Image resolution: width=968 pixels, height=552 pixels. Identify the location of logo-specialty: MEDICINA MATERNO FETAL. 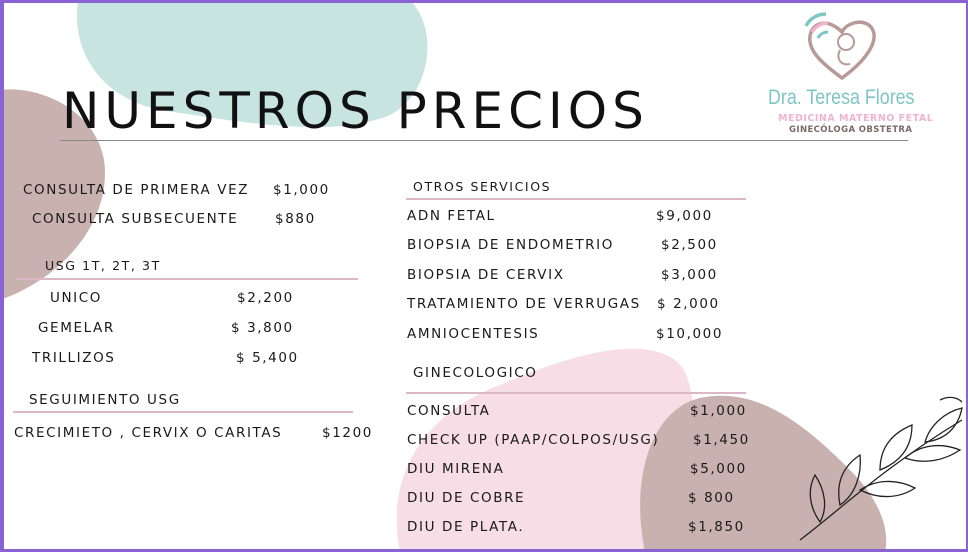
(856, 118).